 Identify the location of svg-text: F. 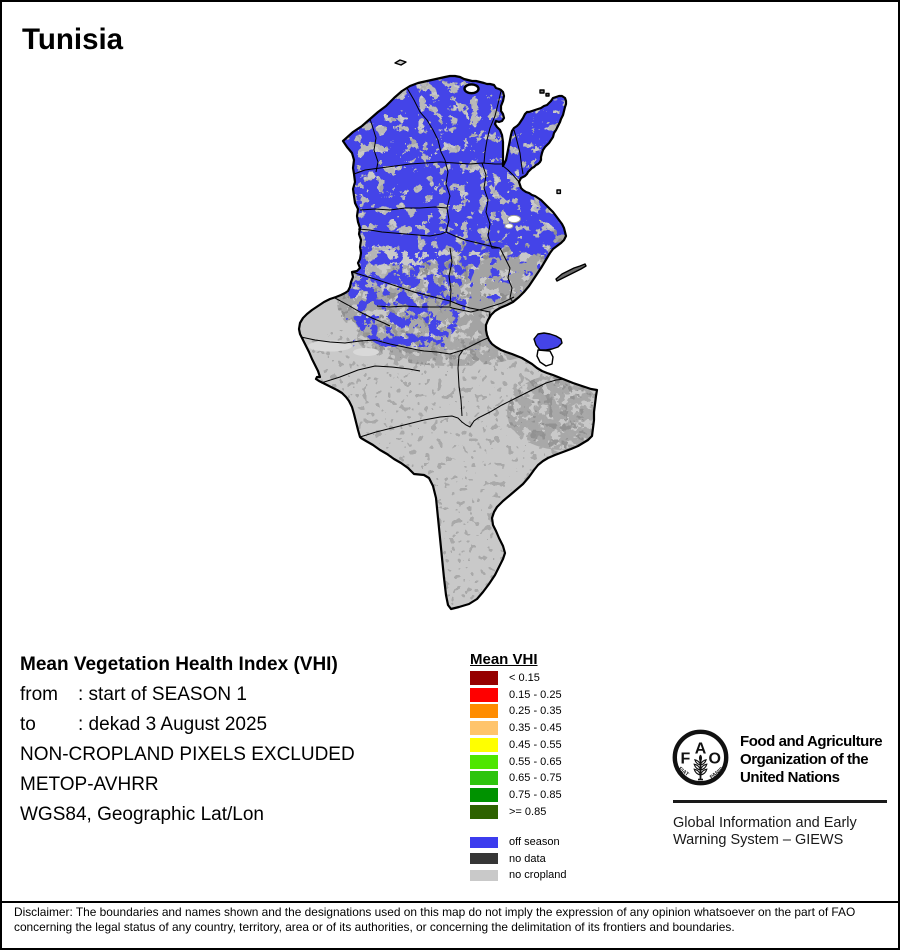
(686, 759).